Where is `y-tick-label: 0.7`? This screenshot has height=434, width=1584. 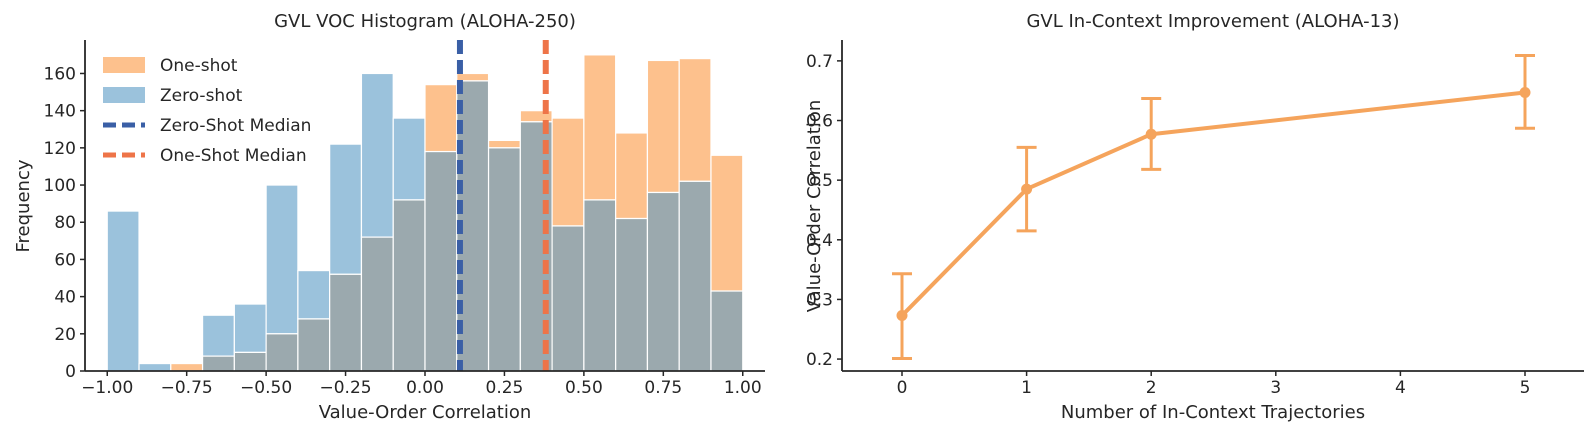
y-tick-label: 0.7 is located at coordinates (819, 62).